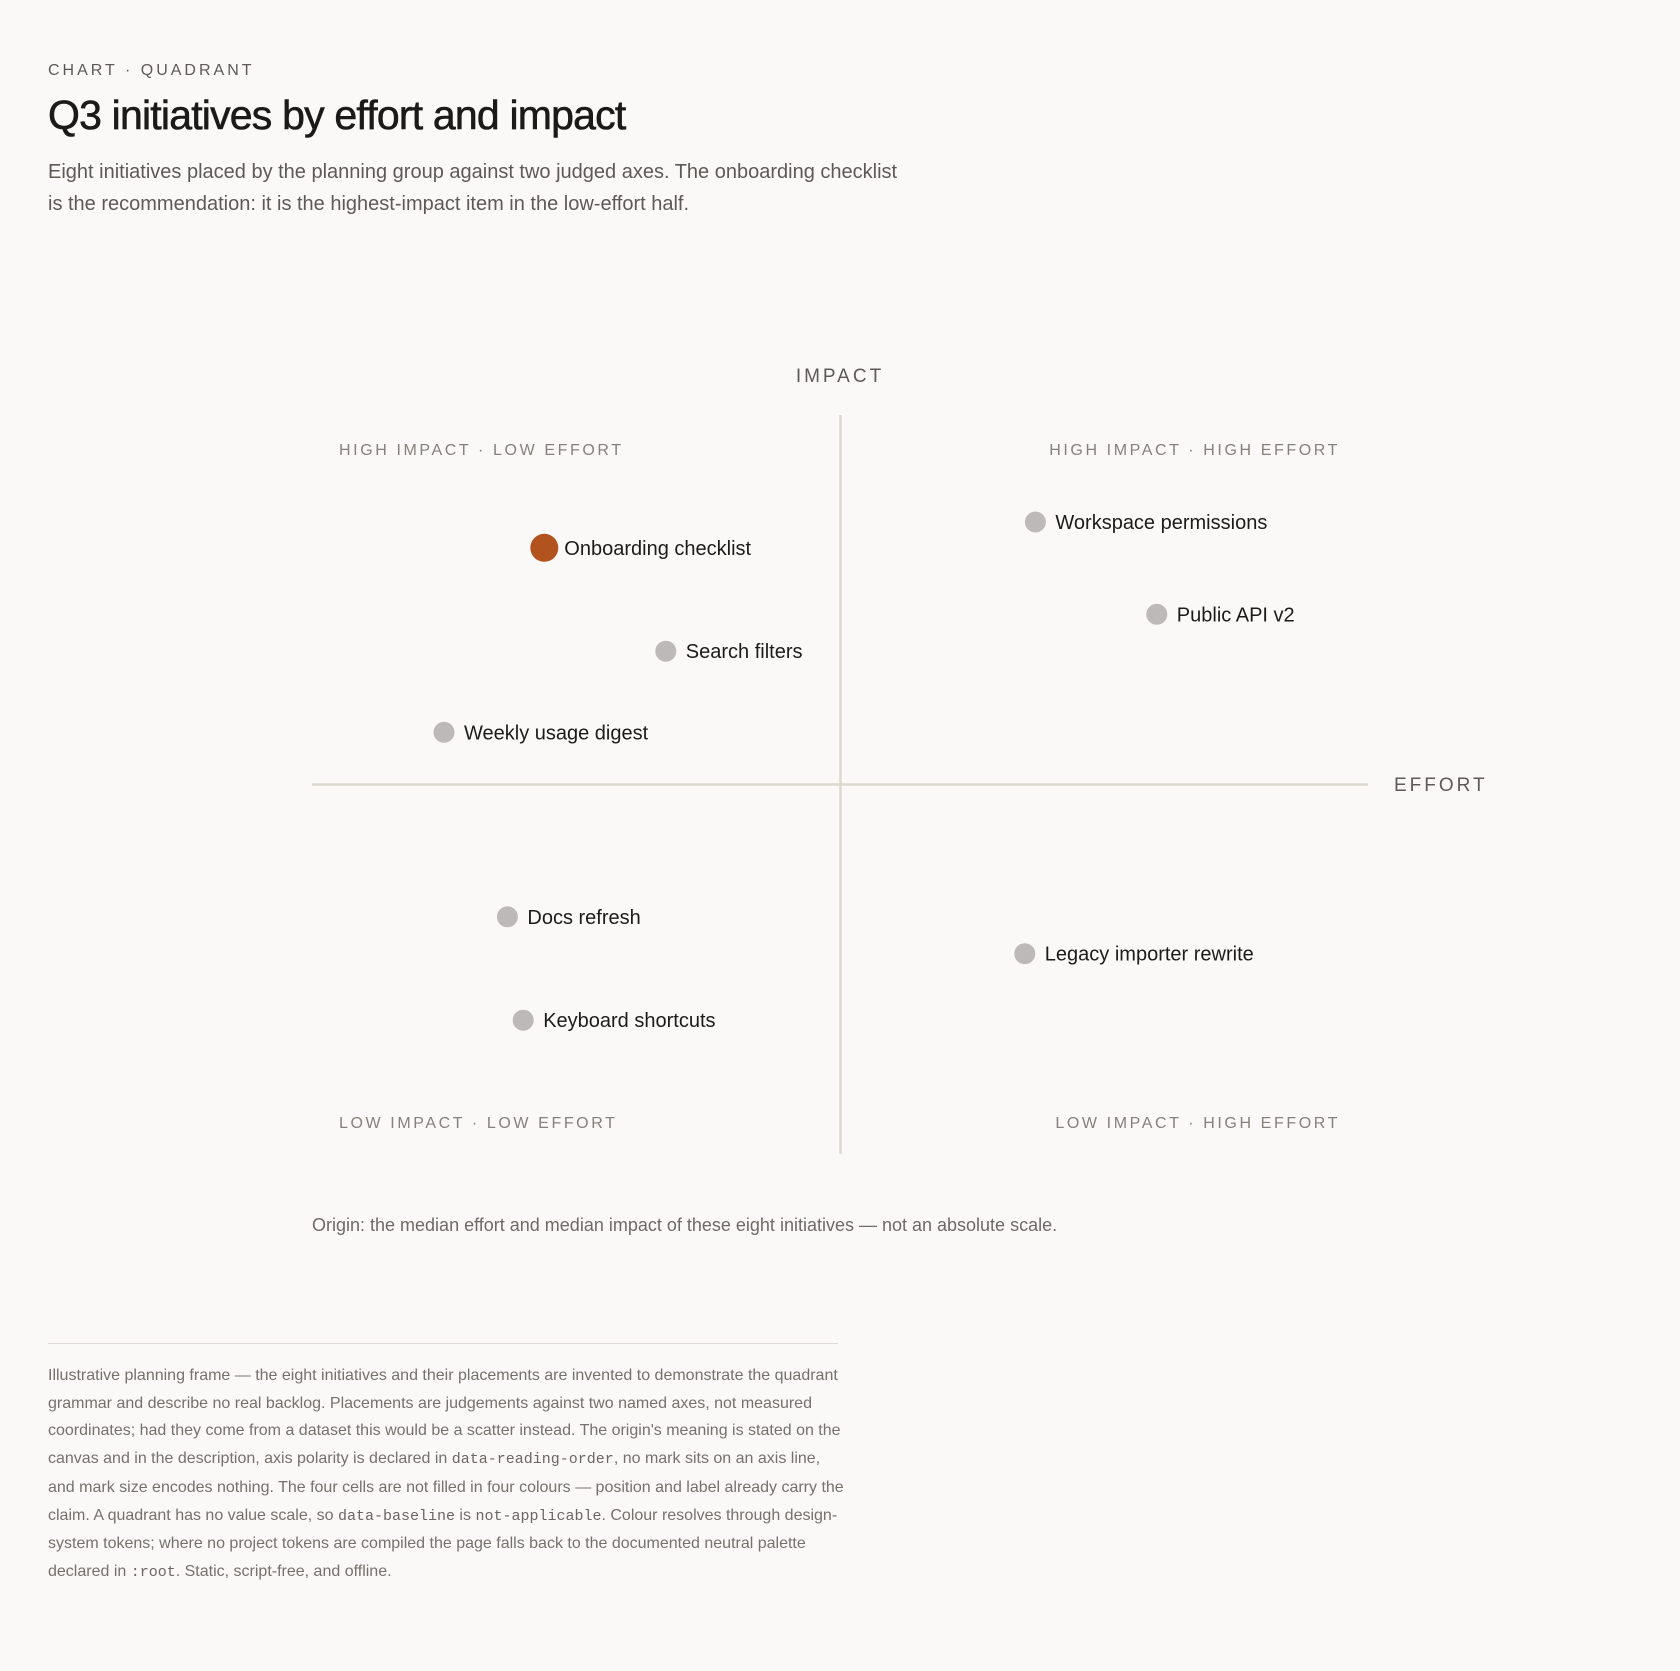 This screenshot has height=1671, width=1680. I want to click on point-onboarding-checklist, so click(544, 547).